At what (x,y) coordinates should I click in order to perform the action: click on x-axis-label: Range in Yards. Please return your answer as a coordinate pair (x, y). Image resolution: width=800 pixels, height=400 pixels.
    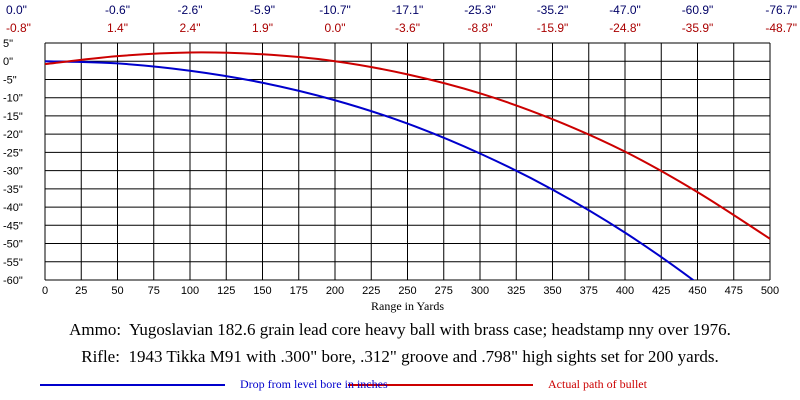
    Looking at the image, I should click on (407, 306).